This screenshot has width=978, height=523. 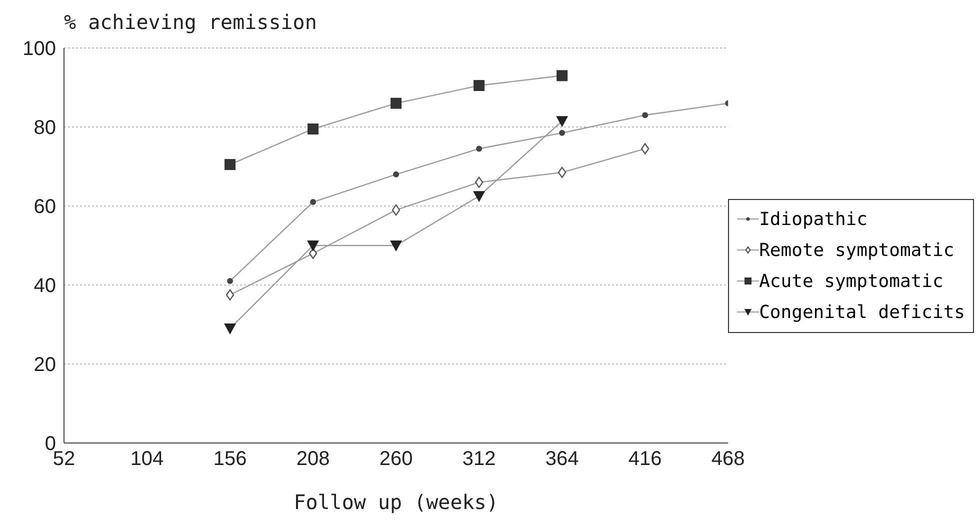 What do you see at coordinates (230, 459) in the screenshot?
I see `x-tick-label: 156` at bounding box center [230, 459].